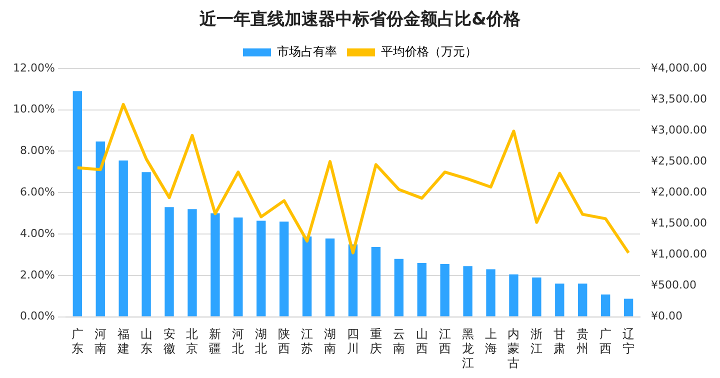  What do you see at coordinates (37, 191) in the screenshot?
I see `y-tick-label: 6.00%` at bounding box center [37, 191].